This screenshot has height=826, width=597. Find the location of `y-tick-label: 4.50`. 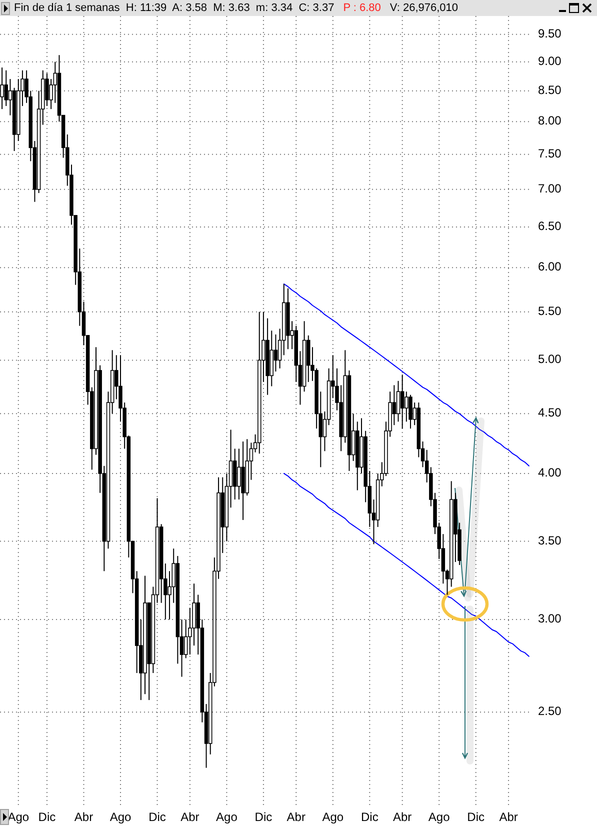

y-tick-label: 4.50 is located at coordinates (550, 413).